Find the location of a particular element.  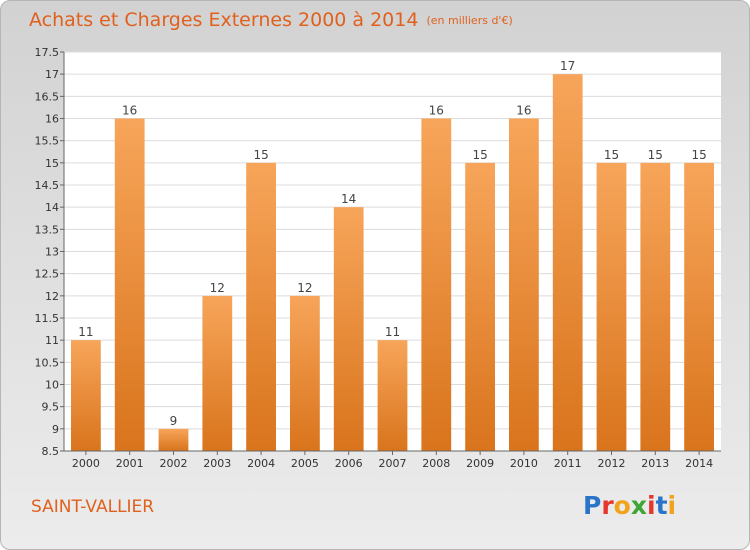

y-tick-label: 15 is located at coordinates (52, 163).